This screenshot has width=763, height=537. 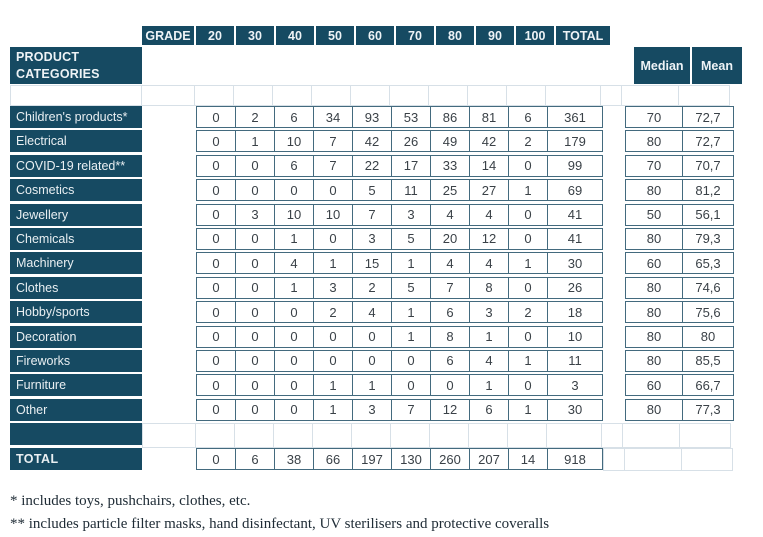 What do you see at coordinates (76, 165) in the screenshot?
I see `category-cell: COVID-19 related**` at bounding box center [76, 165].